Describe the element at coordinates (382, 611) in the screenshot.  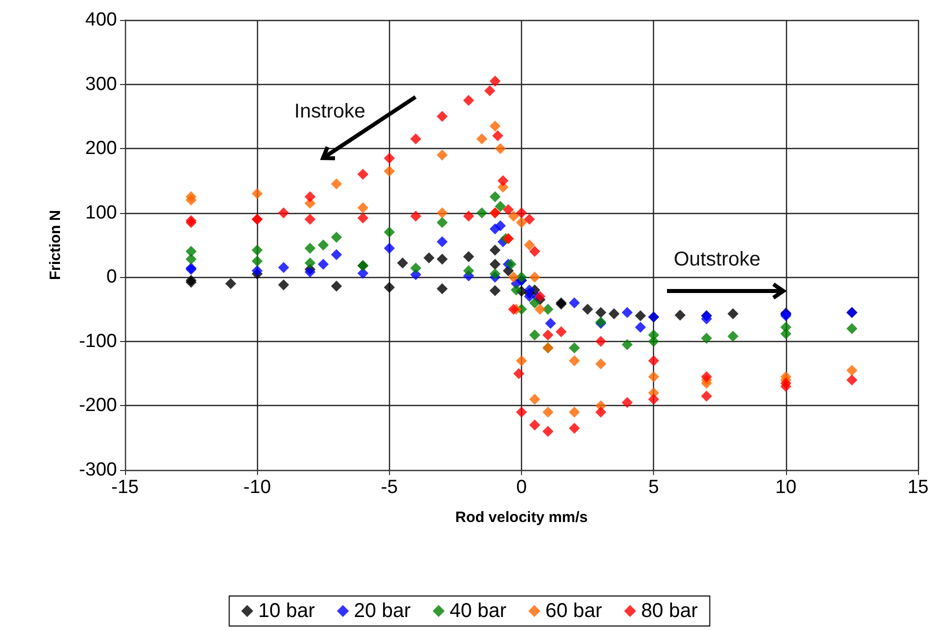
I see `legend-label: 20 bar` at that location.